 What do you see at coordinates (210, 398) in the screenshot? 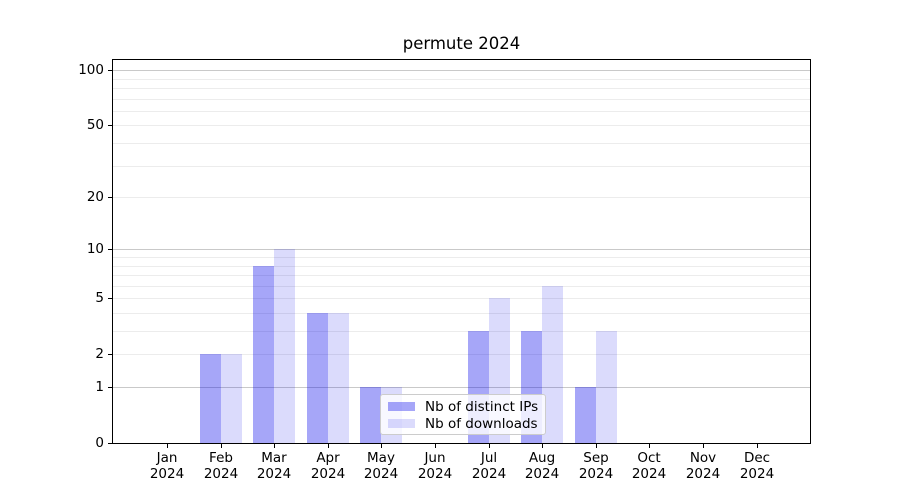
I see `bar-distinct-ips-feb` at bounding box center [210, 398].